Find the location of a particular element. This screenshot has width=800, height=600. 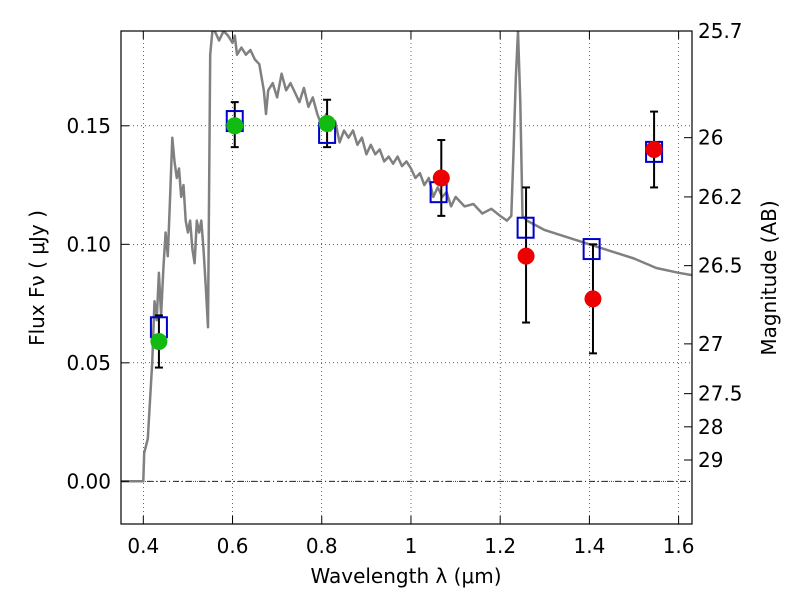

magnitude-tick-label: 26.2 is located at coordinates (720, 197).